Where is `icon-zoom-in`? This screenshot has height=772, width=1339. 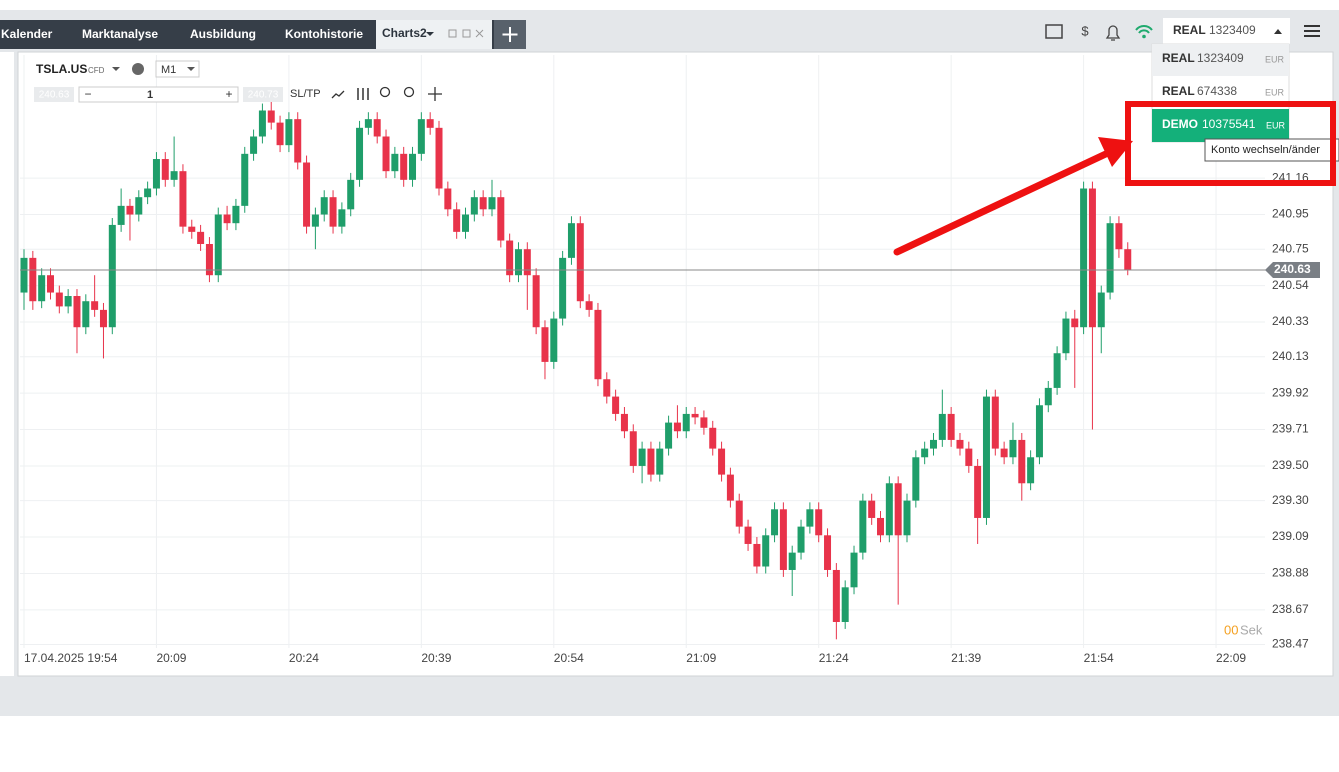 icon-zoom-in is located at coordinates (409, 92).